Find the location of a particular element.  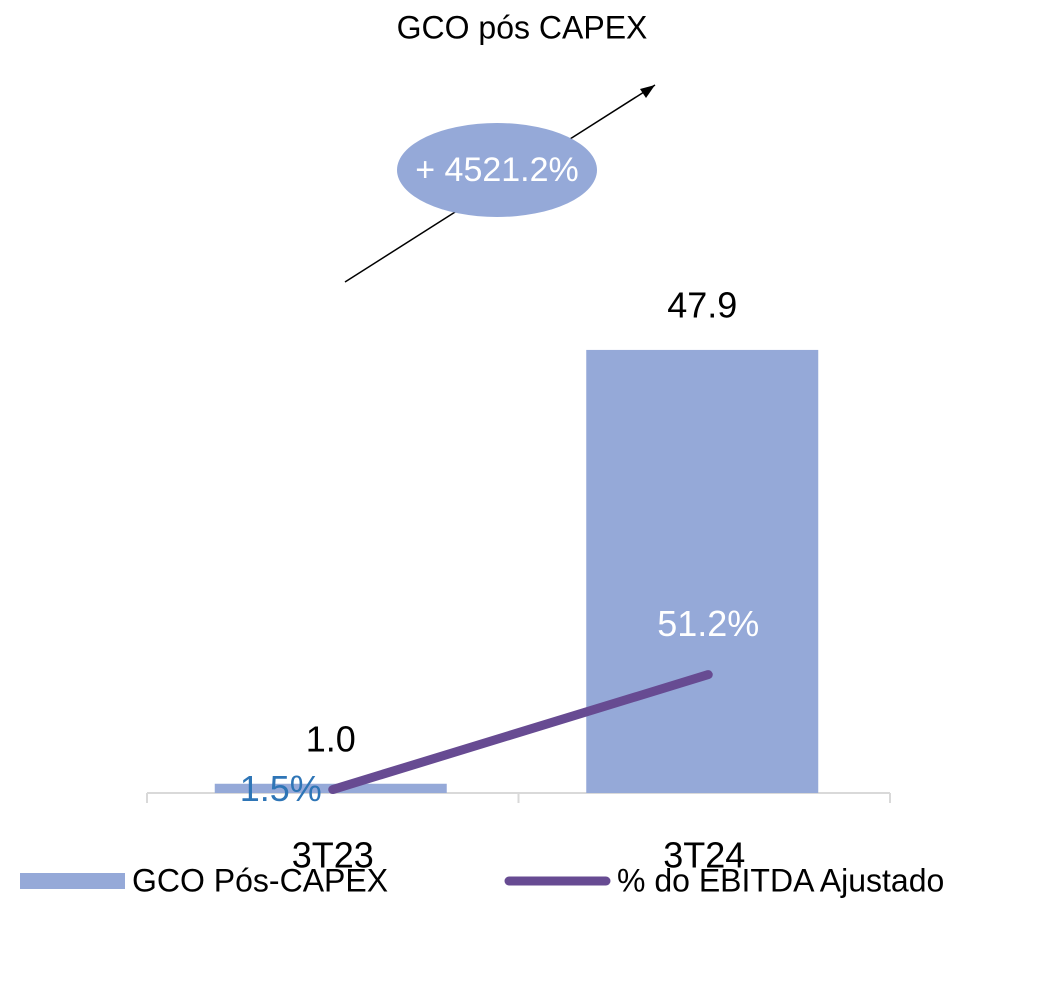

line-label: 51.2% is located at coordinates (708, 623).